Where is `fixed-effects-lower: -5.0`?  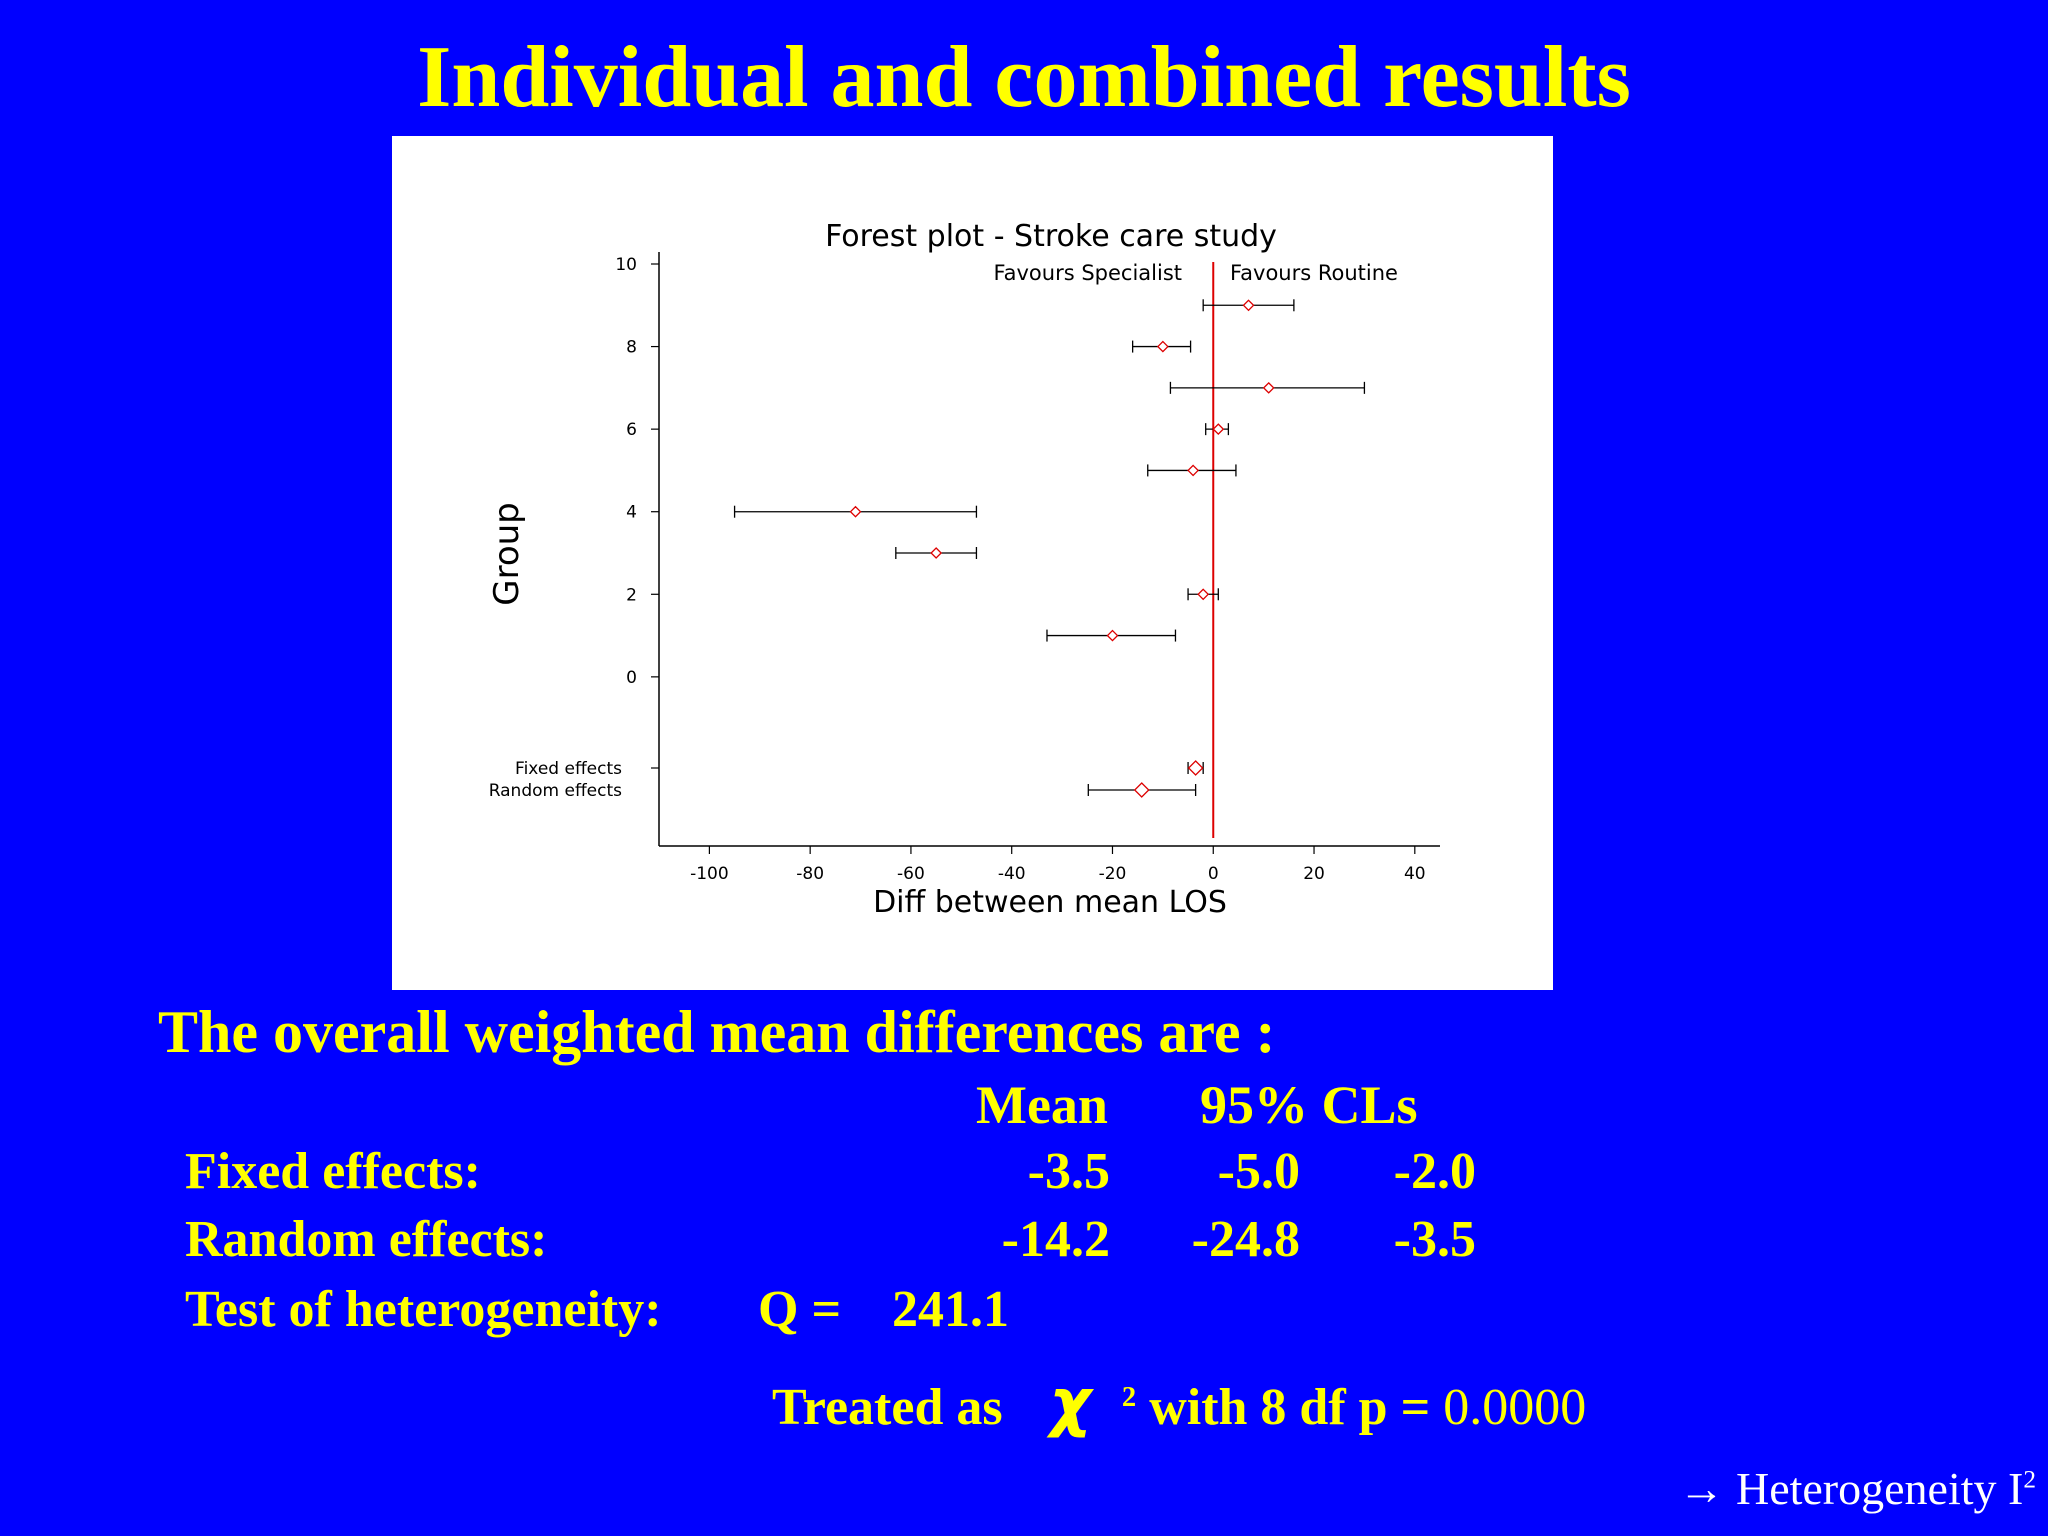
fixed-effects-lower: -5.0 is located at coordinates (1258, 1171).